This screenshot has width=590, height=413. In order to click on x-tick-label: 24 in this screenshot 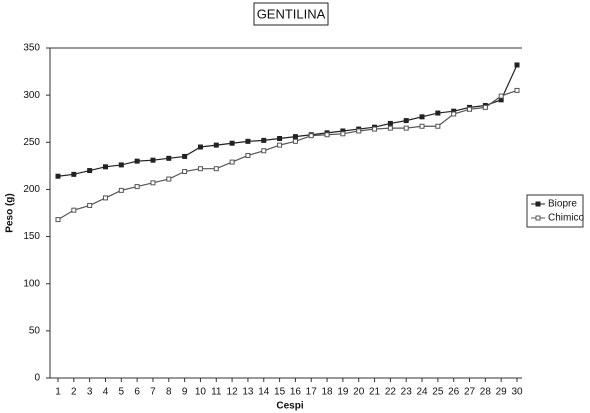, I will do `click(422, 392)`.